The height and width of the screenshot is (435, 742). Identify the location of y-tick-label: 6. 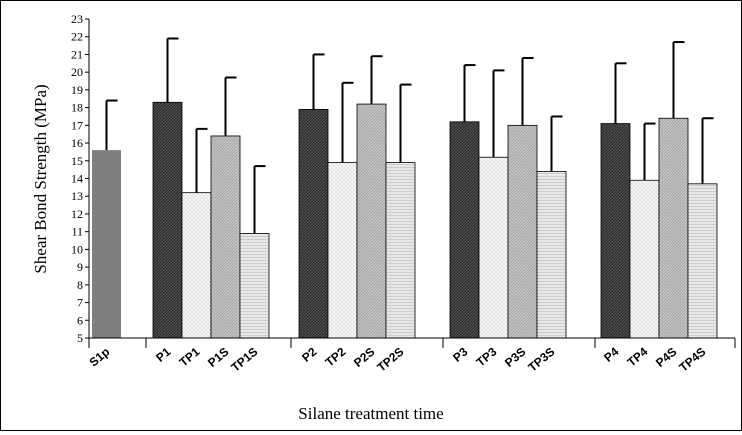
(80, 320).